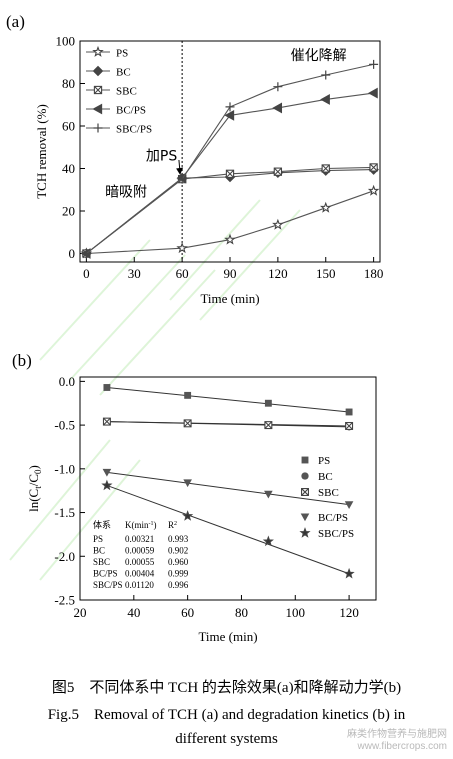  I want to click on panel-a-arrow-head, so click(180, 171).